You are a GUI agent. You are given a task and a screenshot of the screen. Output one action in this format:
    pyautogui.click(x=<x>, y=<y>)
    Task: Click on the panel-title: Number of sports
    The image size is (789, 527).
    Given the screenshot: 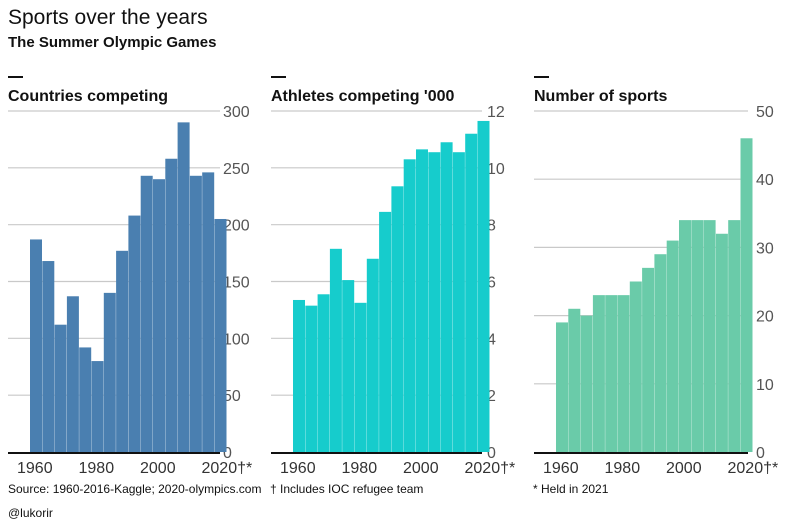 What is the action you would take?
    pyautogui.click(x=600, y=96)
    